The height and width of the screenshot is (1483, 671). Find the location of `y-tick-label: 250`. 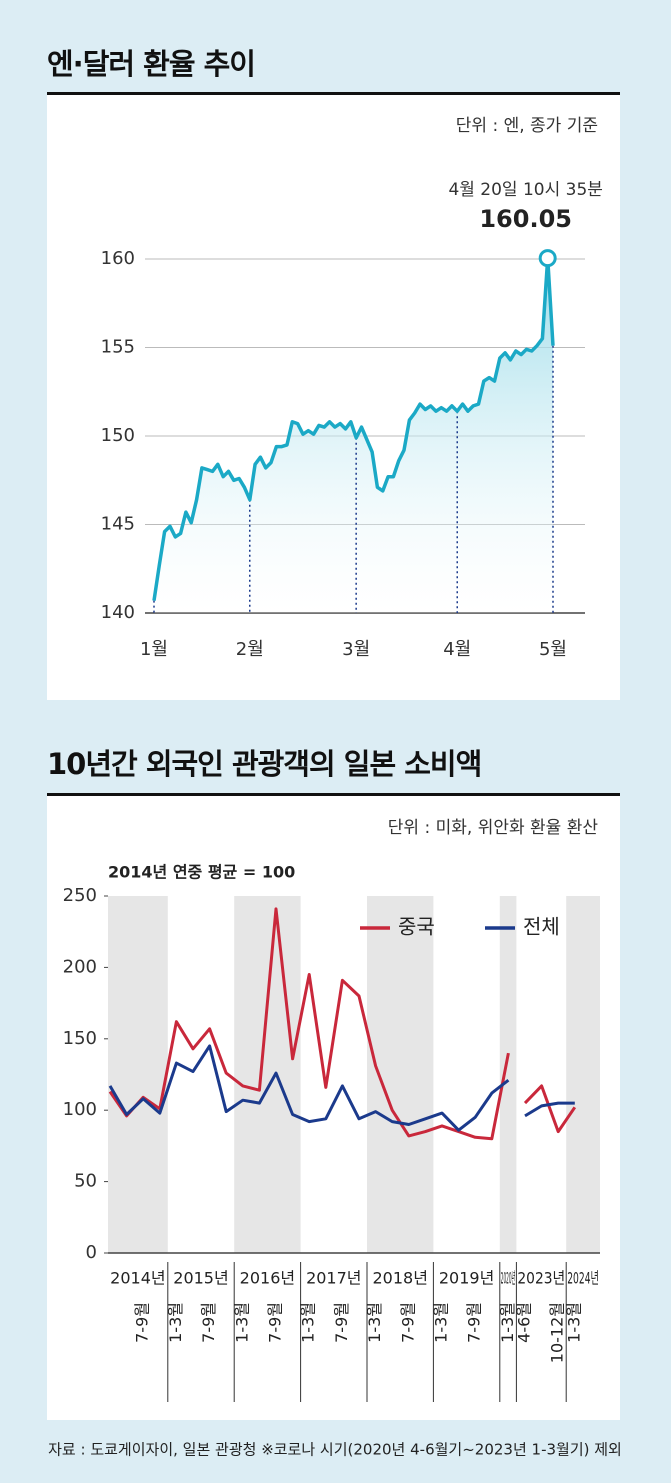

y-tick-label: 250 is located at coordinates (80, 895).